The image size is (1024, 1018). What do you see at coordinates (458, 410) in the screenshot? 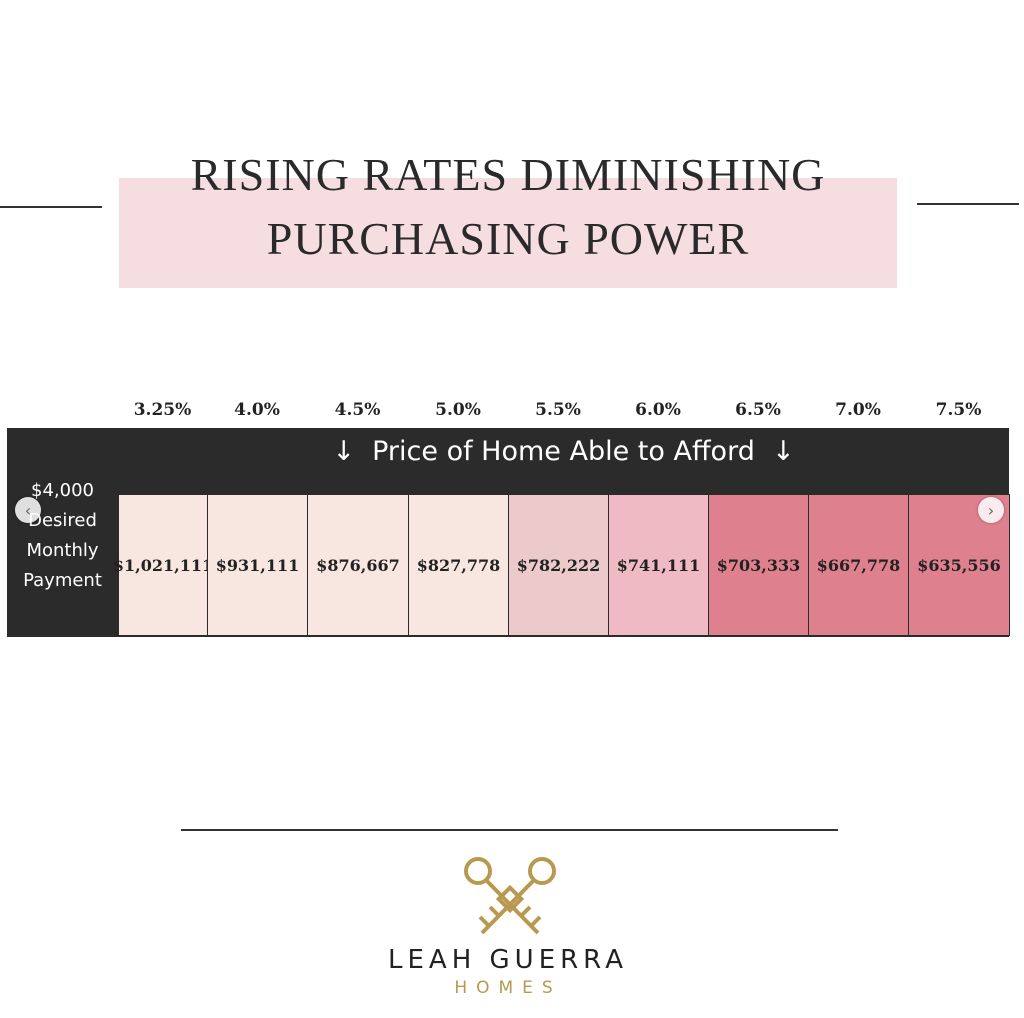
I see `rate-label: 5.0%` at bounding box center [458, 410].